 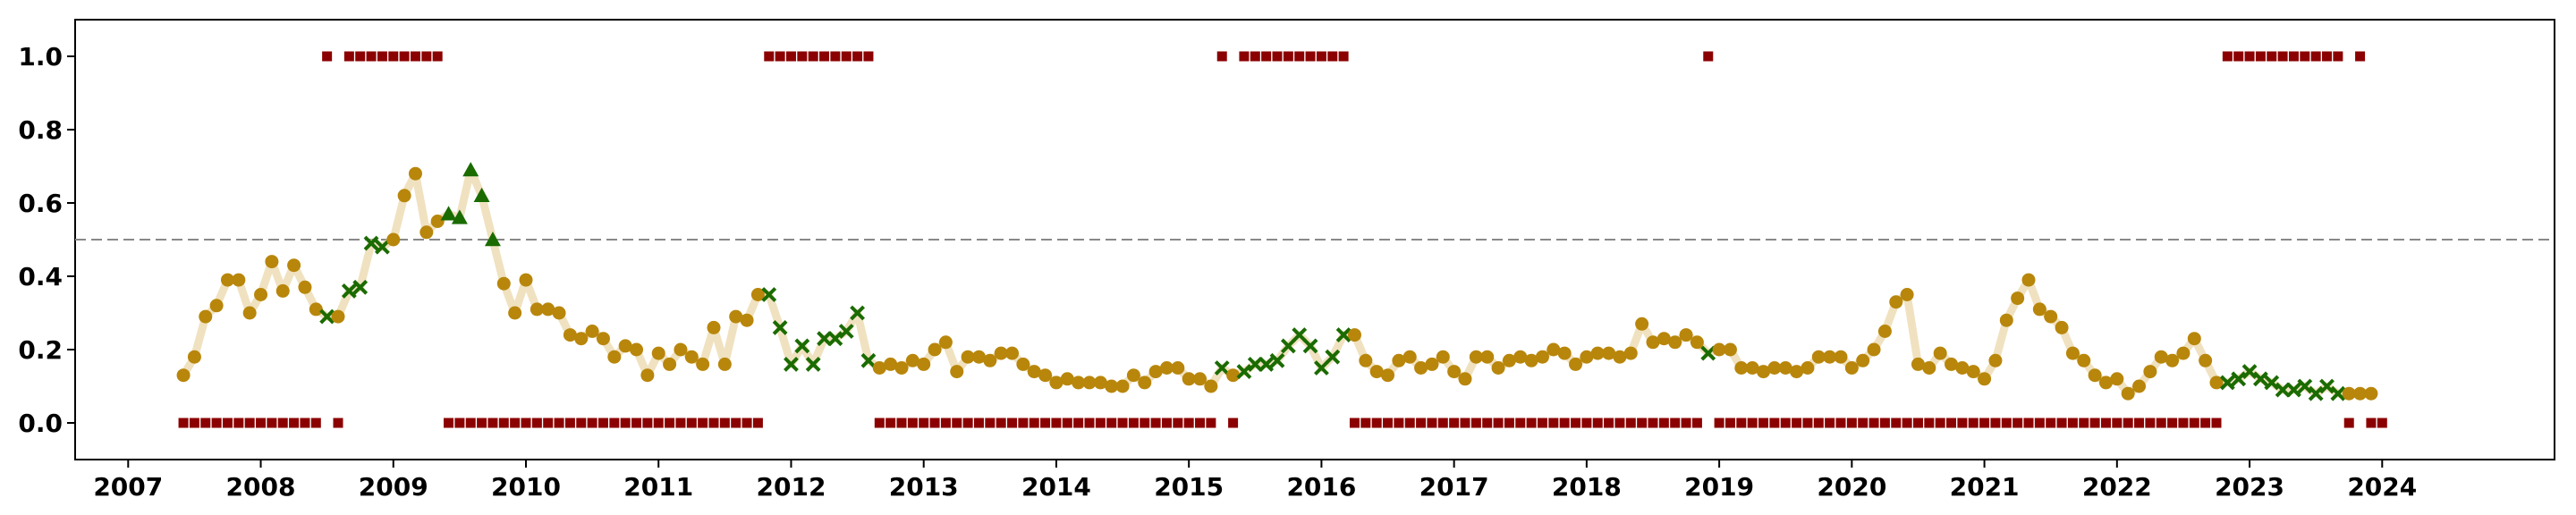 What do you see at coordinates (1719, 487) in the screenshot?
I see `x-tick-label: 2019` at bounding box center [1719, 487].